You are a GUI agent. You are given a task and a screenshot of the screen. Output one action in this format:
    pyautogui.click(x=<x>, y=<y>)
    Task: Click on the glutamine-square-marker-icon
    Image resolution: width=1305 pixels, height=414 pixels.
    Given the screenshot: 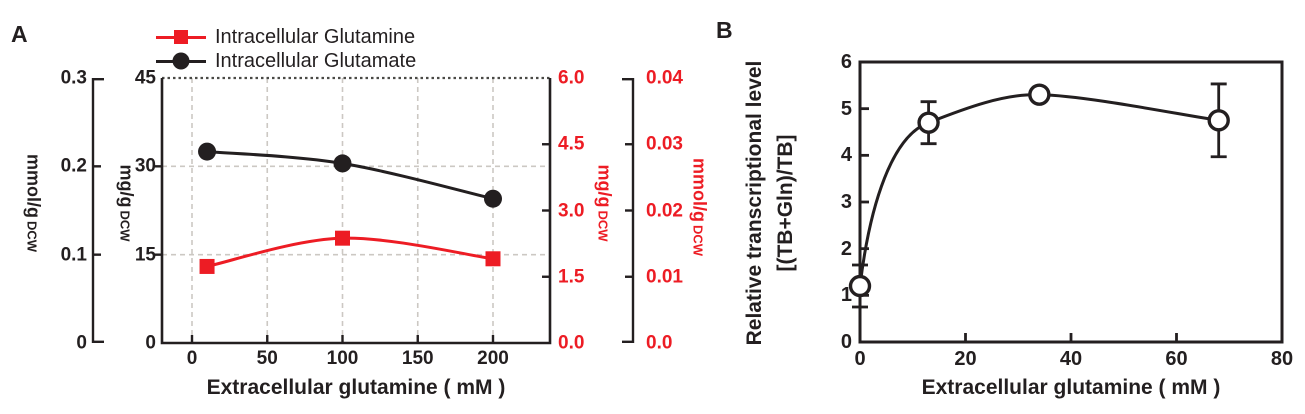 What is the action you would take?
    pyautogui.click(x=181, y=37)
    